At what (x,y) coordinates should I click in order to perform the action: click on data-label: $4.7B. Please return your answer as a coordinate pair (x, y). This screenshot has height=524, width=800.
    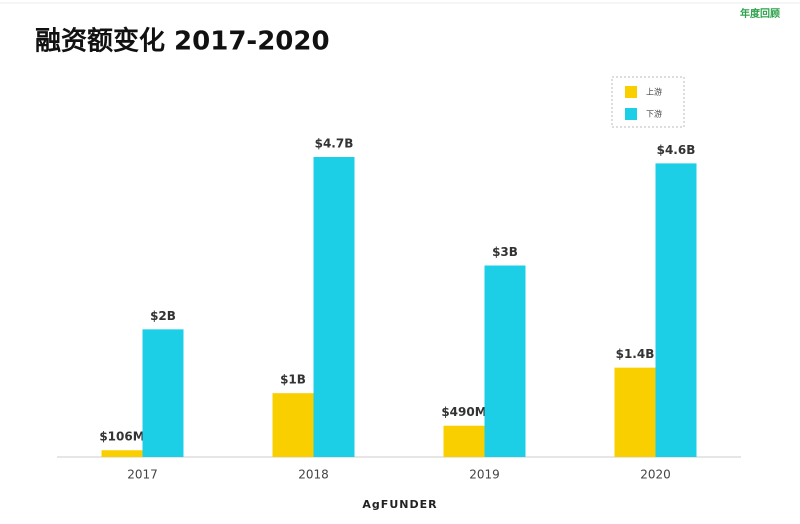
    Looking at the image, I should click on (334, 144).